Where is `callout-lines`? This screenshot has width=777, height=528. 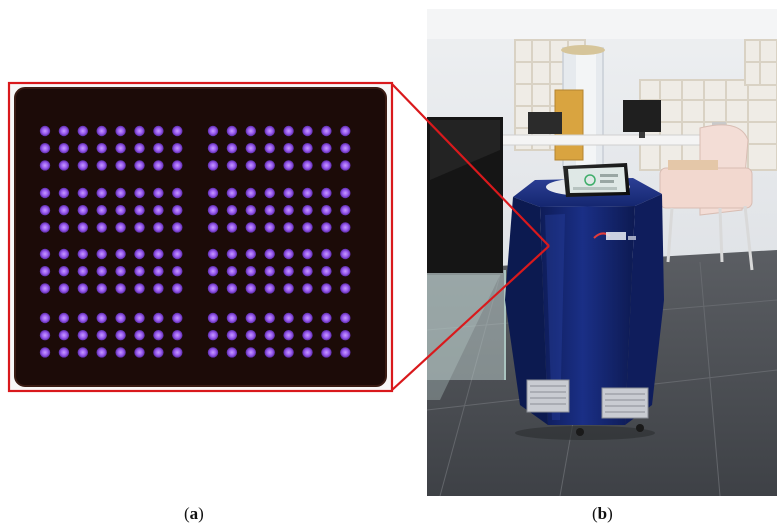 callout-lines is located at coordinates (470, 237).